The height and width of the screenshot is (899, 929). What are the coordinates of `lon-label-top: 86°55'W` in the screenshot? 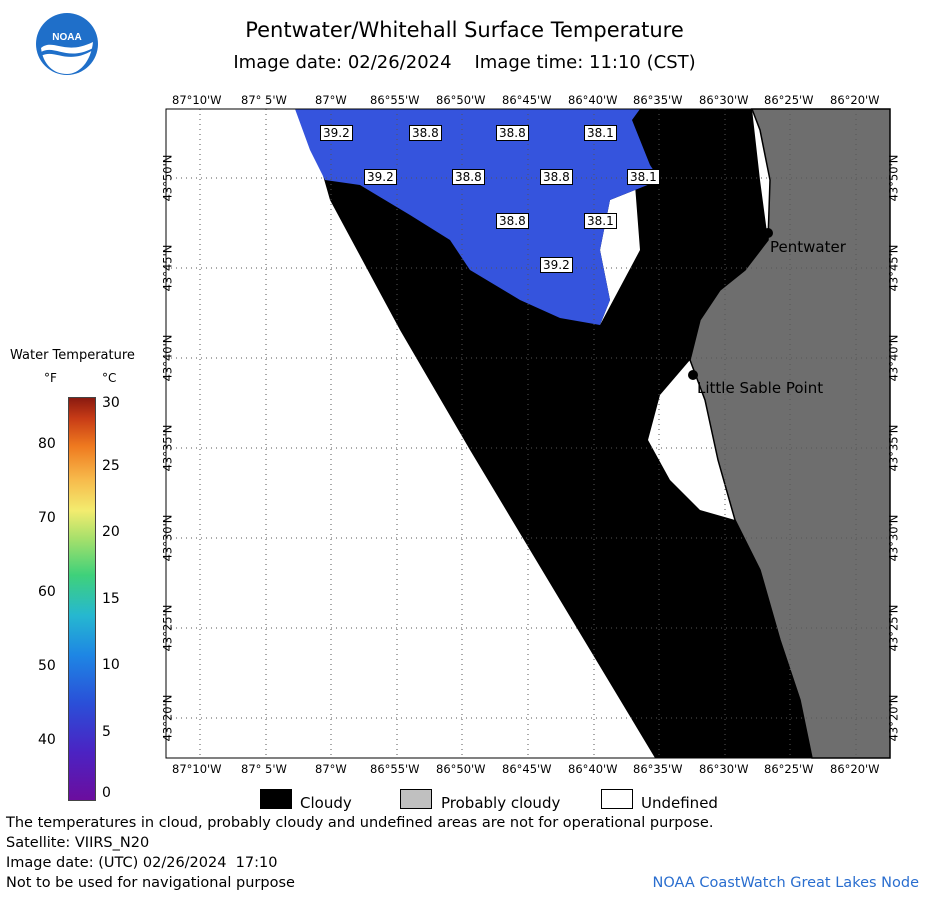 It's located at (395, 100).